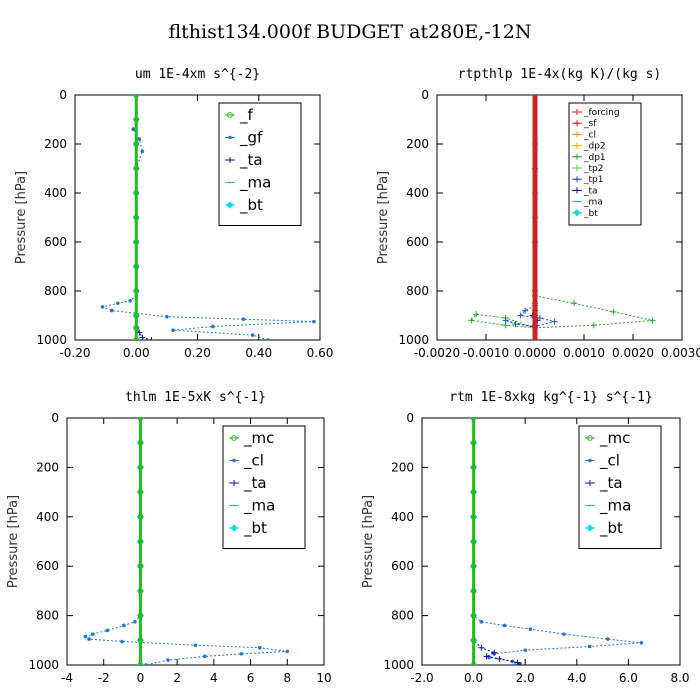 This screenshot has height=700, width=700. Describe the element at coordinates (593, 203) in the screenshot. I see `legend-entry: _ma` at that location.